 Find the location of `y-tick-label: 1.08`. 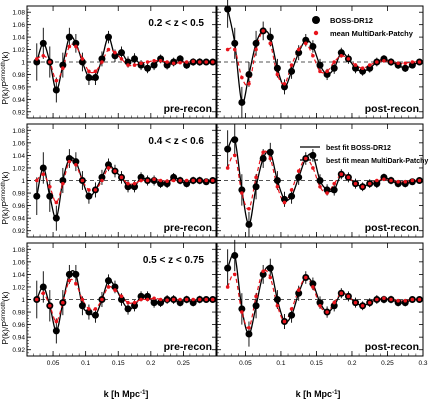

y-tick-label: 1.08 is located at coordinates (18, 13).